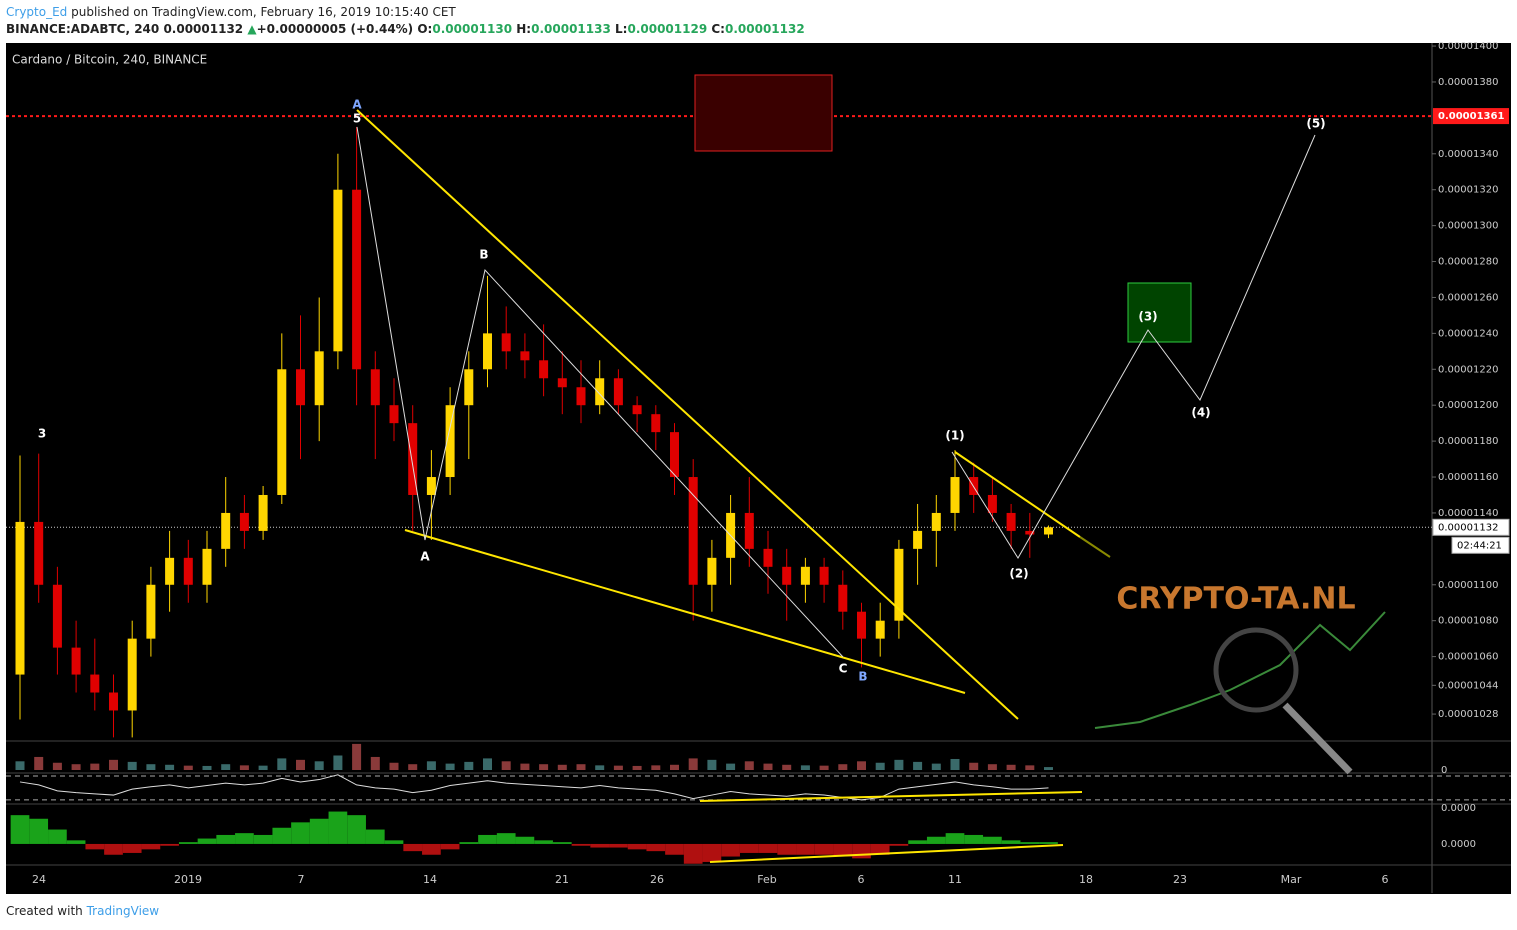  What do you see at coordinates (1147, 317) in the screenshot?
I see `wave-label: (3)` at bounding box center [1147, 317].